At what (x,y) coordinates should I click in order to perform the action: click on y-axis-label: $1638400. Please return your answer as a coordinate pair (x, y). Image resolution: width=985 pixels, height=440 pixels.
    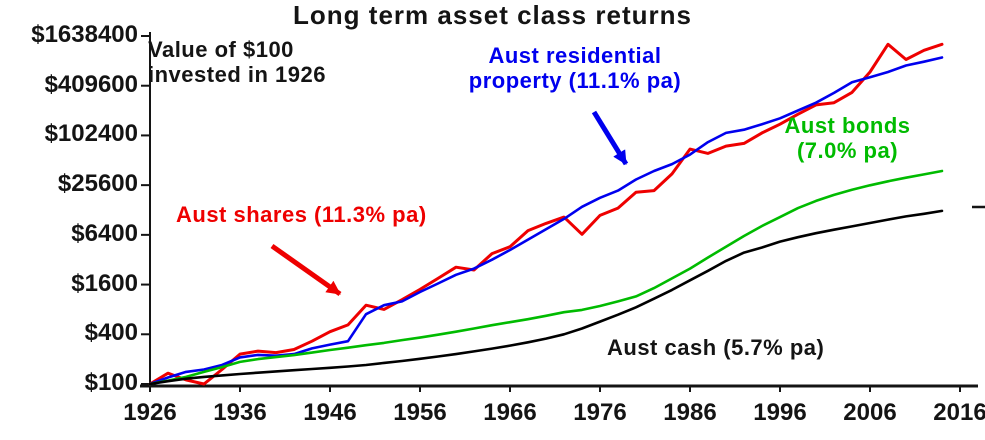
    Looking at the image, I should click on (84, 34).